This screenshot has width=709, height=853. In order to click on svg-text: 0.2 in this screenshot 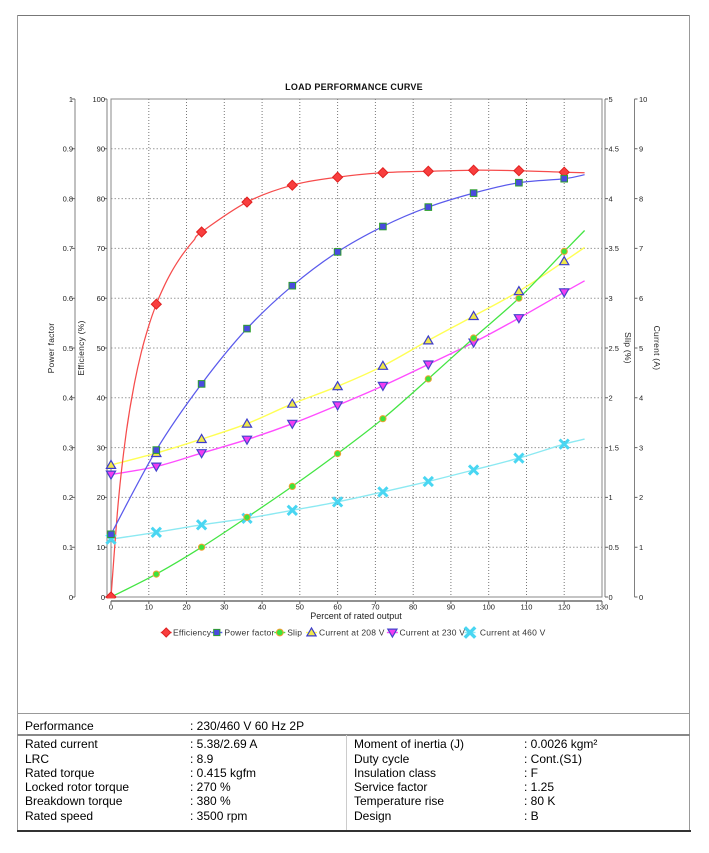, I will do `click(68, 497)`.